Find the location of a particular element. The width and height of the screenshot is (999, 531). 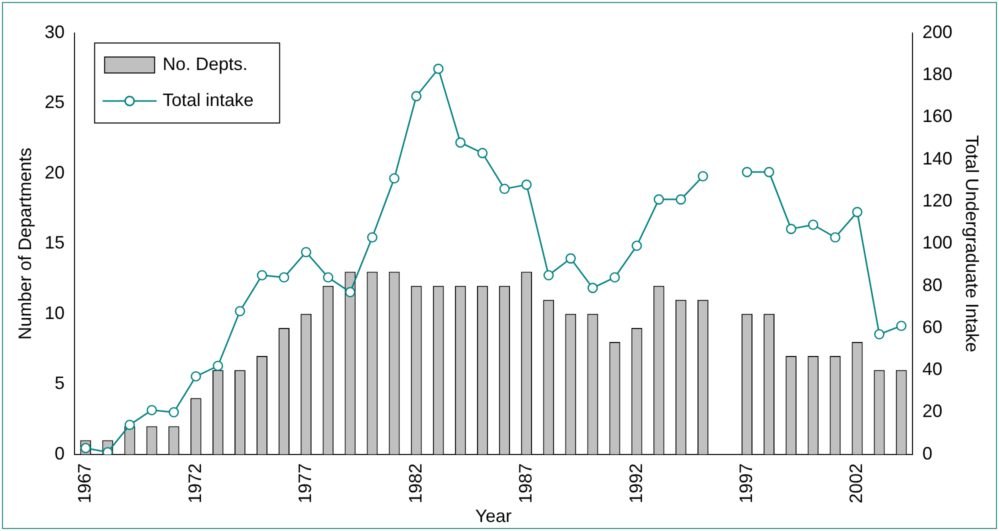

y2-tick-label: 200 is located at coordinates (937, 32).